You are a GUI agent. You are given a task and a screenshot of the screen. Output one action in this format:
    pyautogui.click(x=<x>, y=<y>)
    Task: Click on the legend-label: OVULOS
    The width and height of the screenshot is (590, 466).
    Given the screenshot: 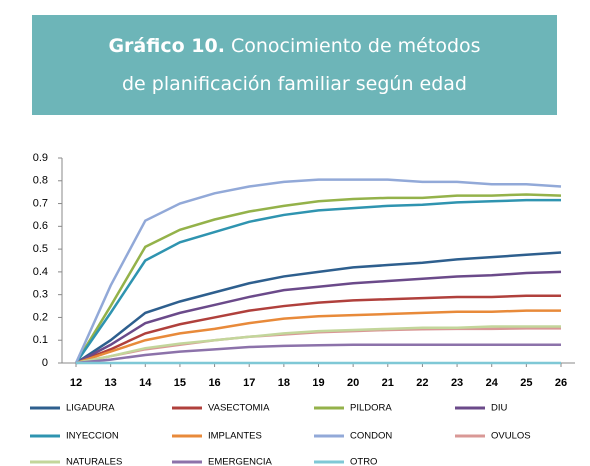 What is the action you would take?
    pyautogui.click(x=511, y=436)
    